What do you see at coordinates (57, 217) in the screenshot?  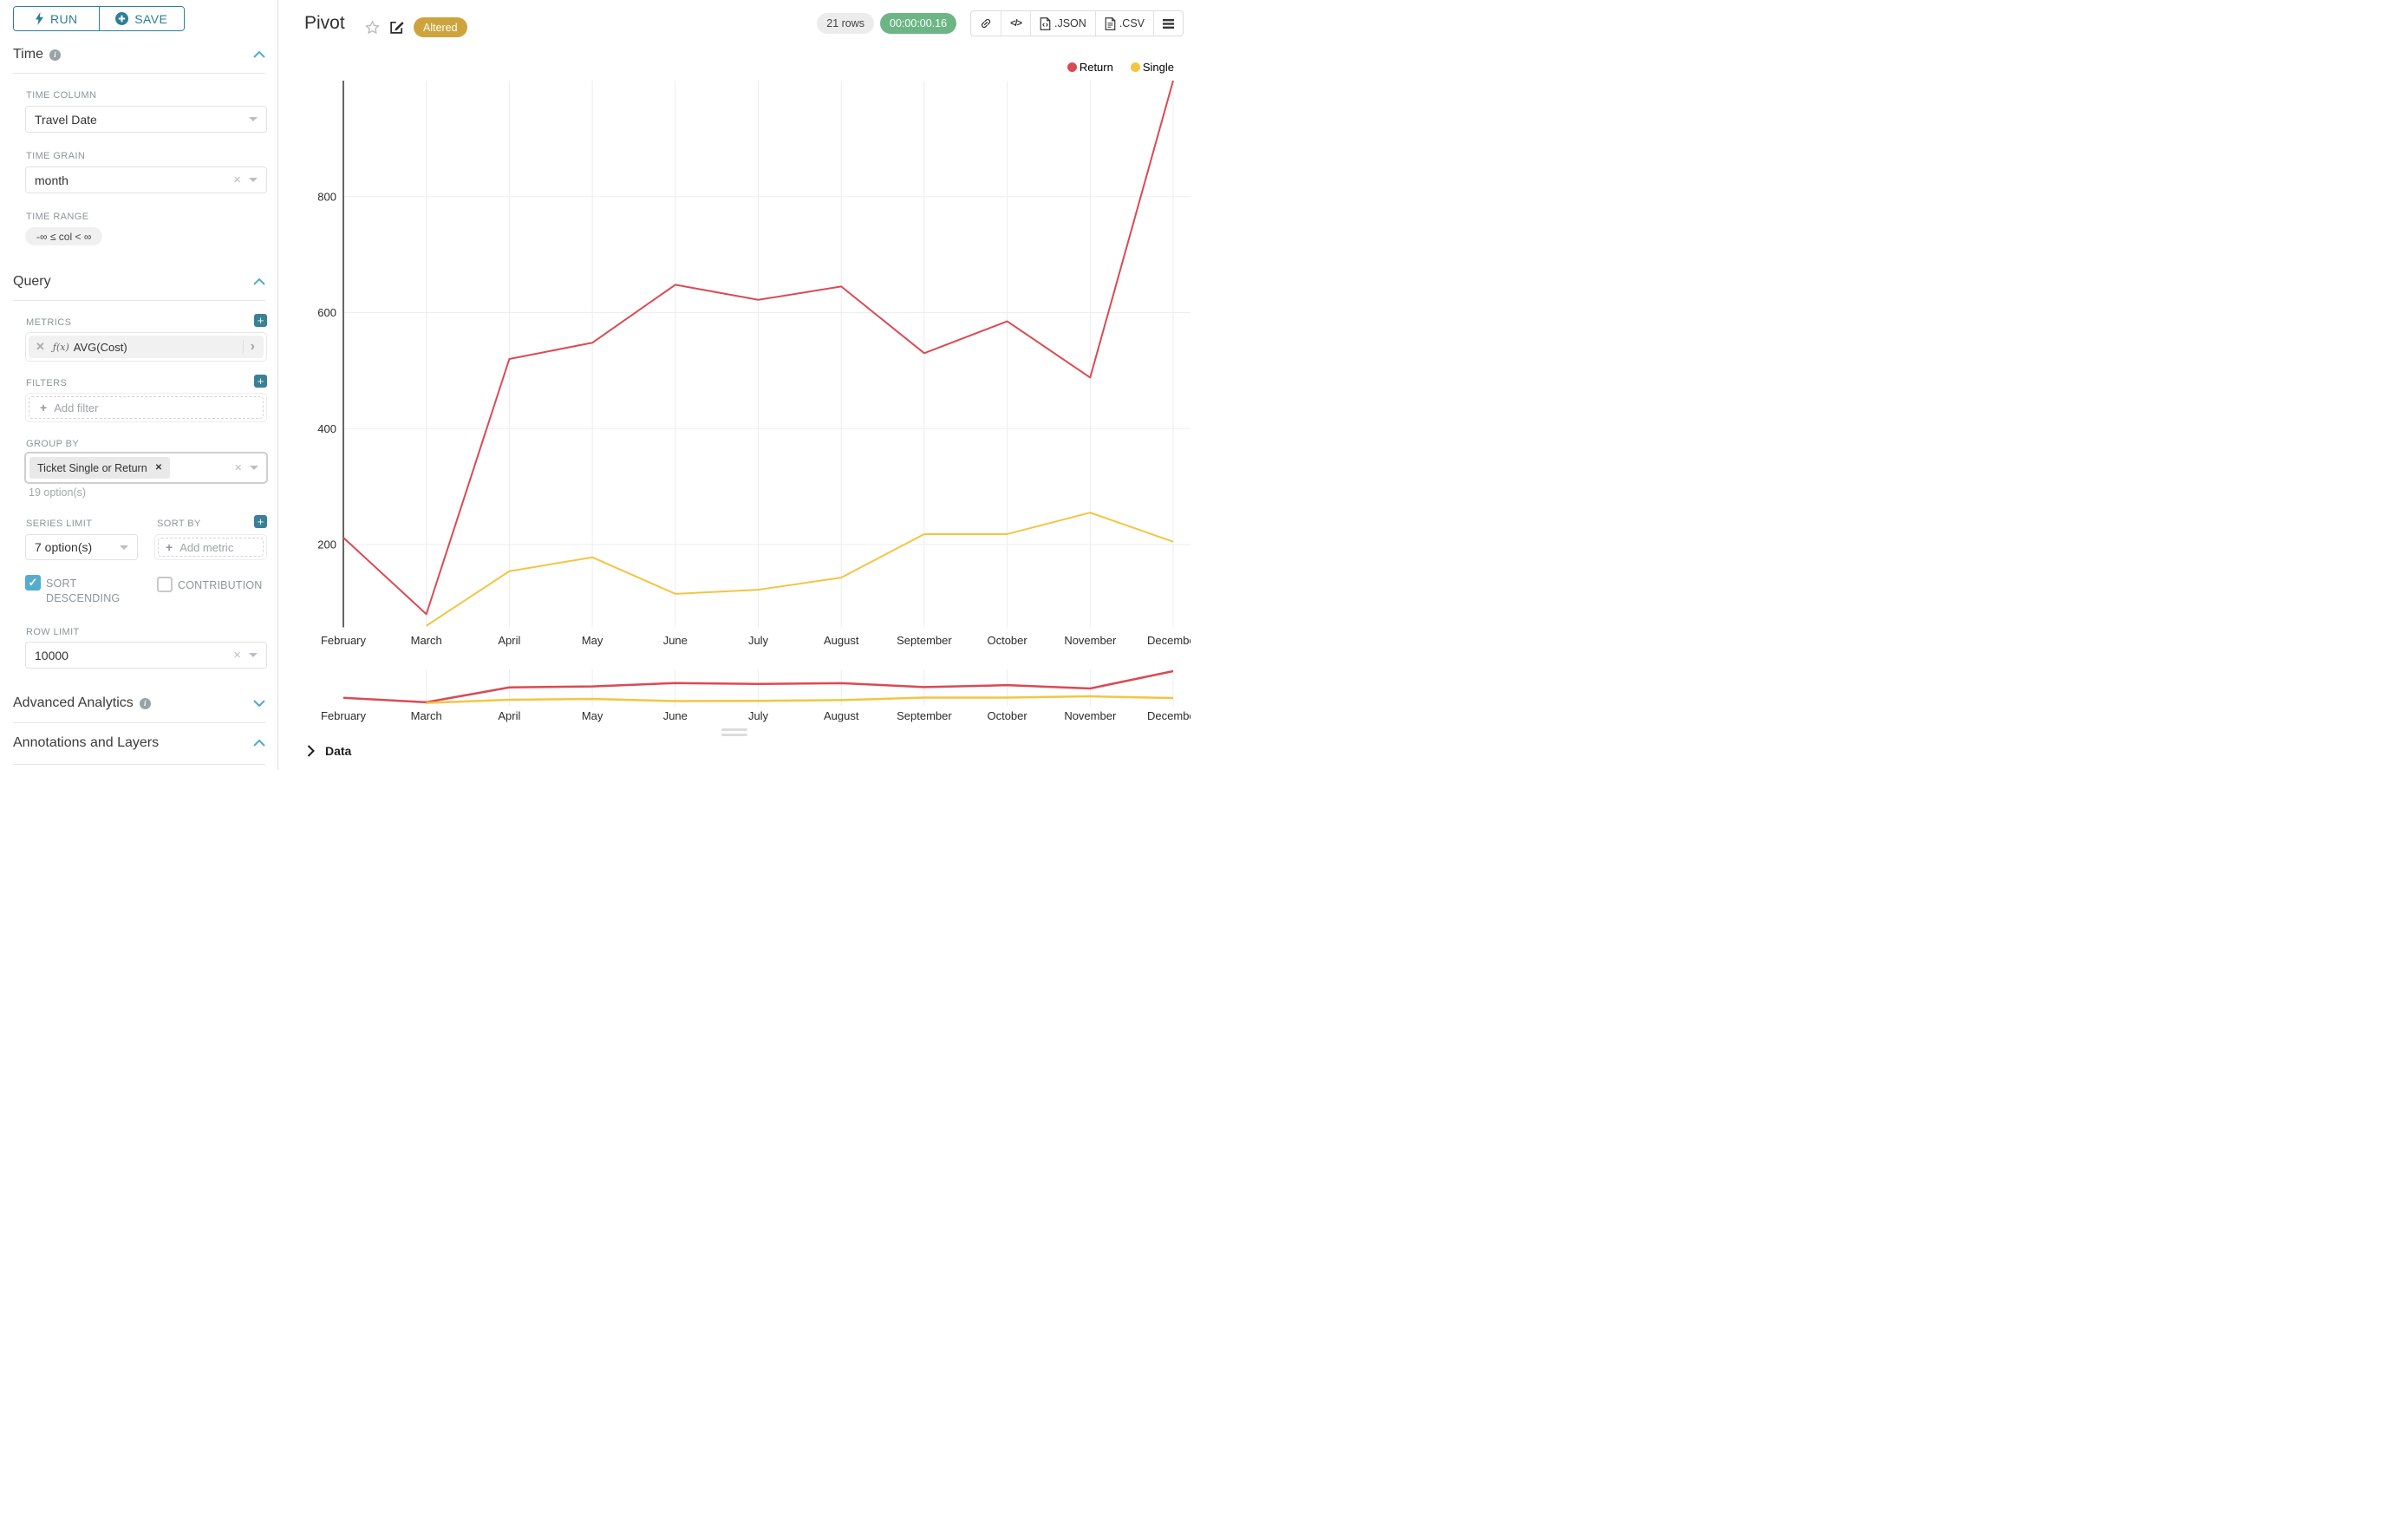 I see `time-range-label: TIME RANGE` at bounding box center [57, 217].